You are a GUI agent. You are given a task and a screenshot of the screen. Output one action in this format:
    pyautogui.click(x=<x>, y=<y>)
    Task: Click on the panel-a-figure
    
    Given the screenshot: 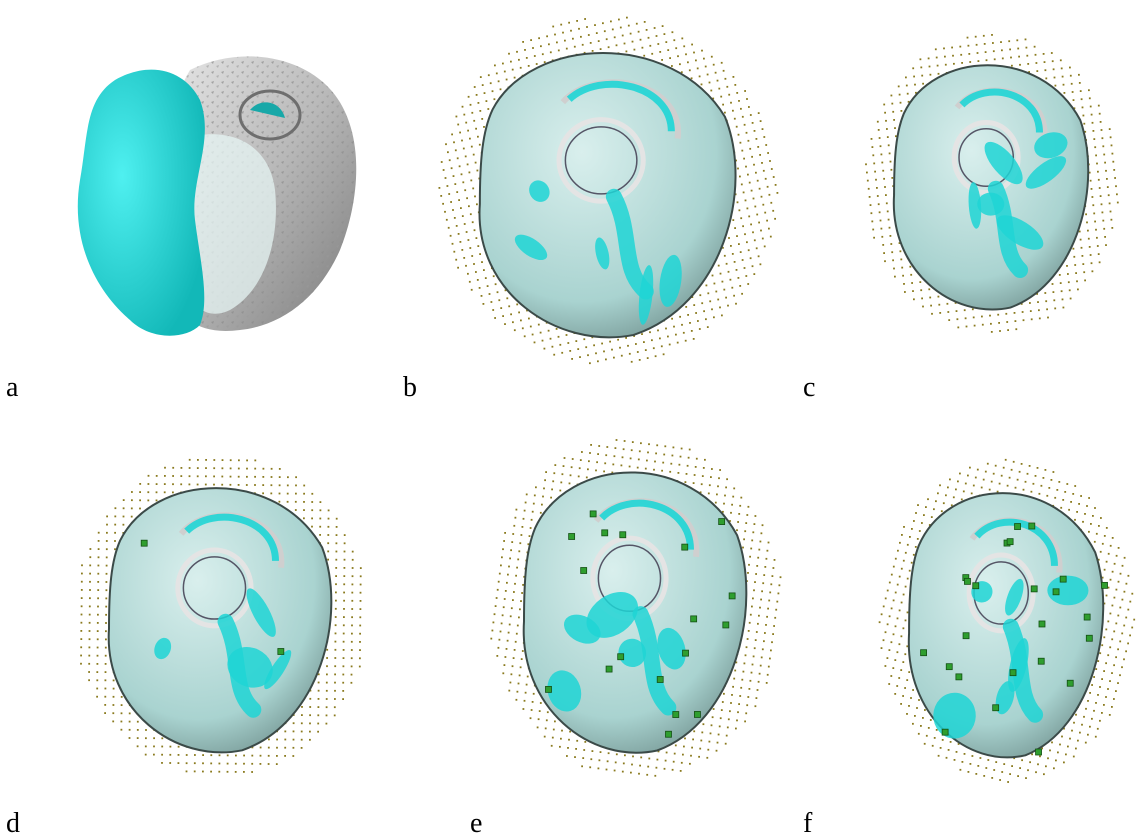 What is the action you would take?
    pyautogui.click(x=220, y=192)
    